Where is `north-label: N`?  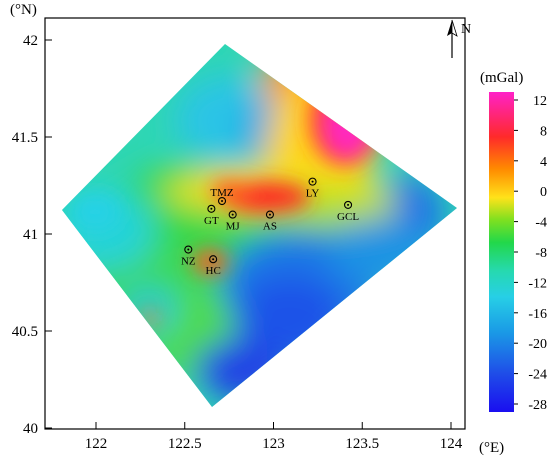 north-label: N is located at coordinates (466, 29).